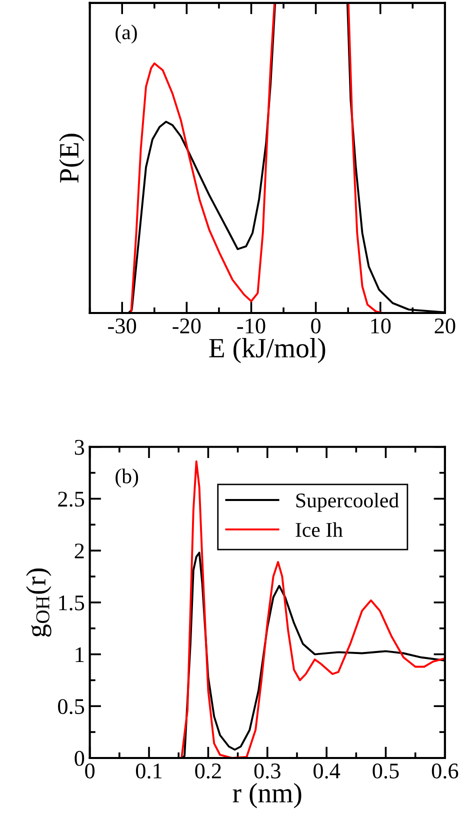 Image resolution: width=463 pixels, height=823 pixels. Describe the element at coordinates (267, 351) in the screenshot. I see `x-axis-title: E (kJ/mol)` at that location.